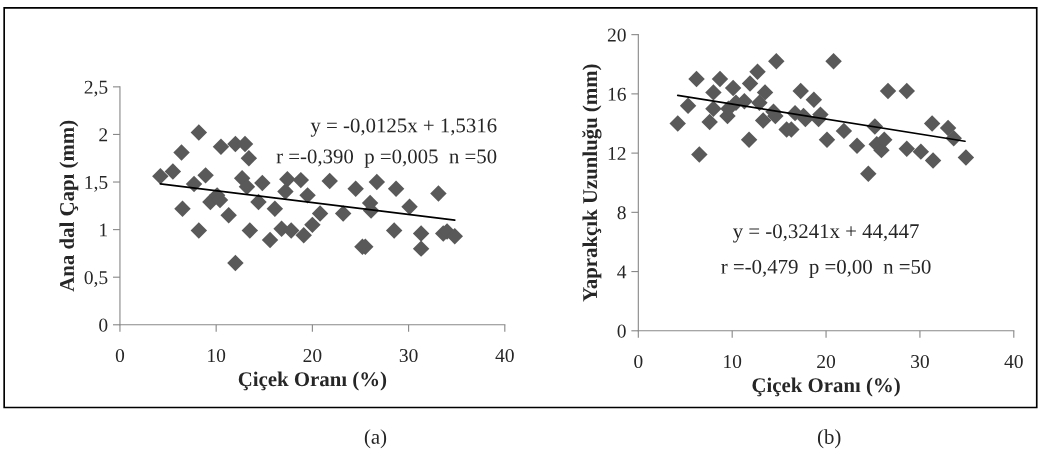 This screenshot has height=462, width=1043. I want to click on y-tick-label: 1,5, so click(96, 183).